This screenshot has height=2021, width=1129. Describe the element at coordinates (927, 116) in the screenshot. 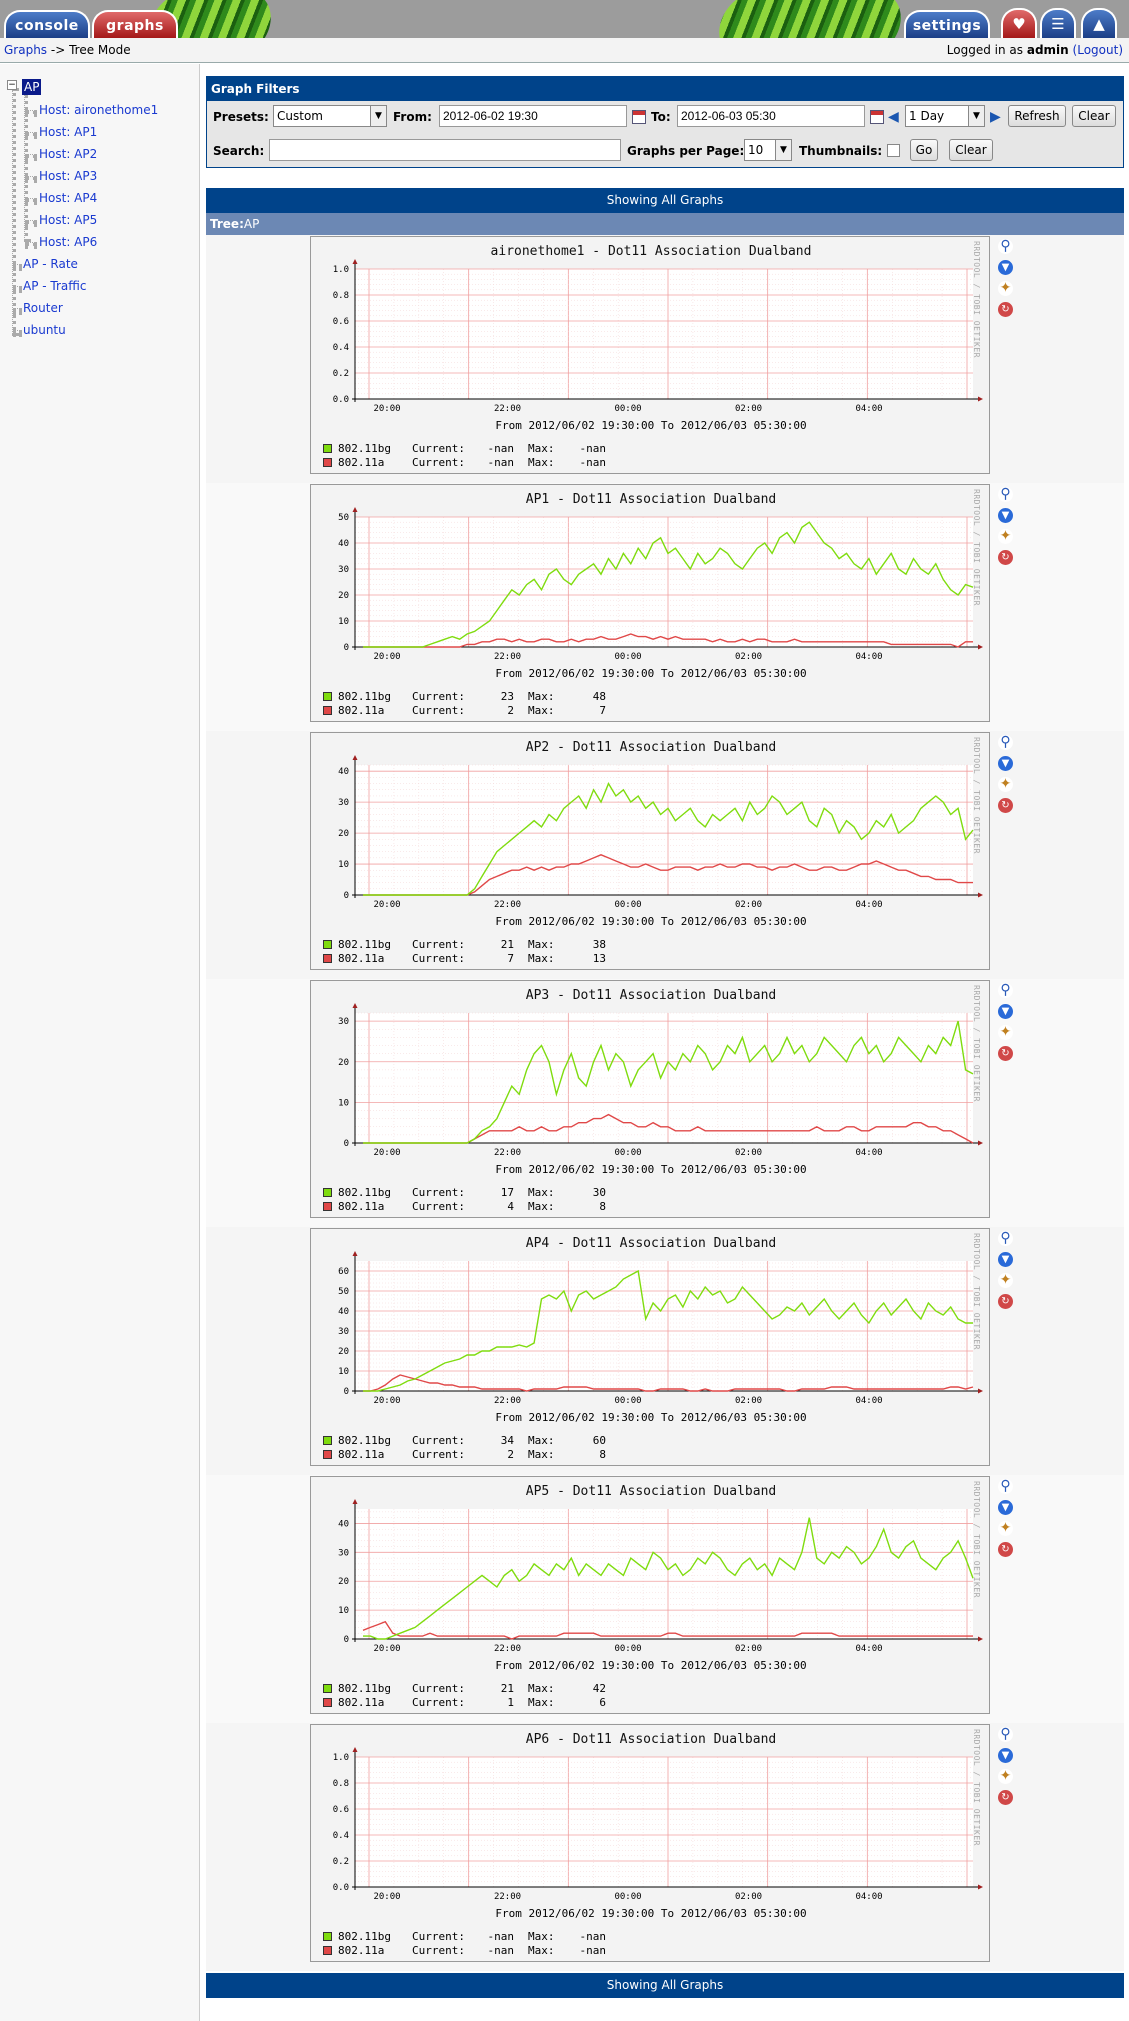

I see `timespan-value: 1 Day` at that location.